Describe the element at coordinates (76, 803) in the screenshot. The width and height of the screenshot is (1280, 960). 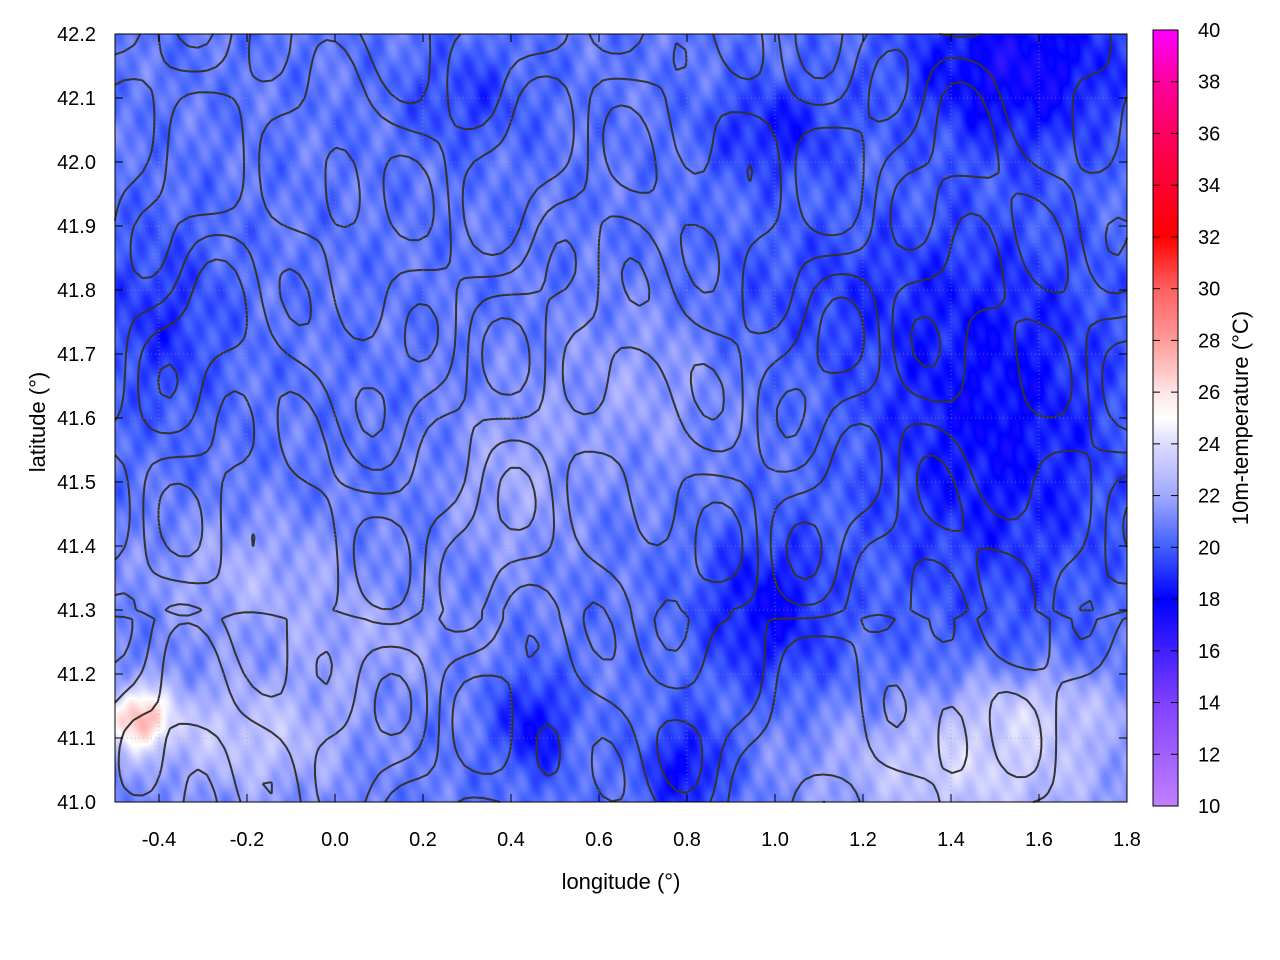
I see `y-tick-label: 41.0` at that location.